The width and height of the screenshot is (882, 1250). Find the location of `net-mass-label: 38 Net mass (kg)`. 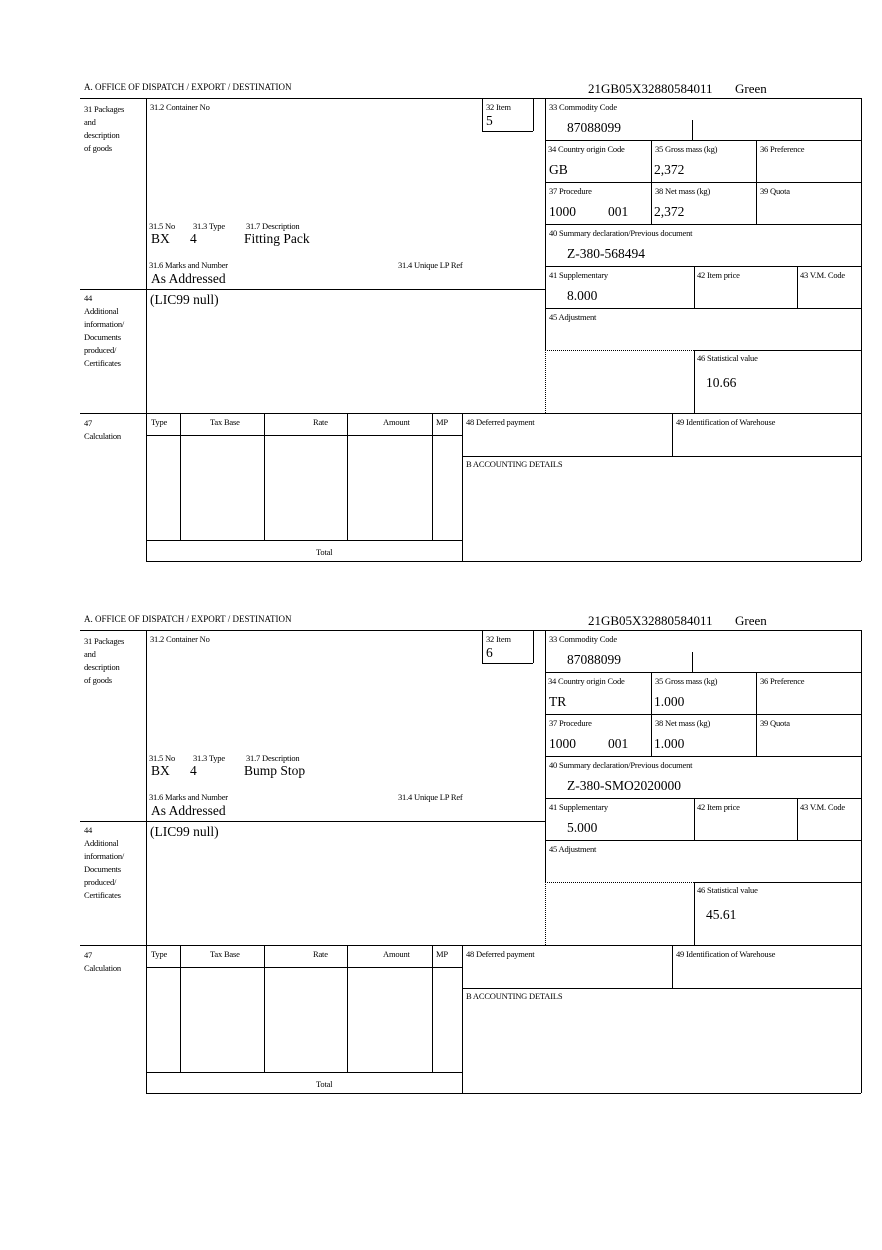

net-mass-label: 38 Net mass (kg) is located at coordinates (683, 191).